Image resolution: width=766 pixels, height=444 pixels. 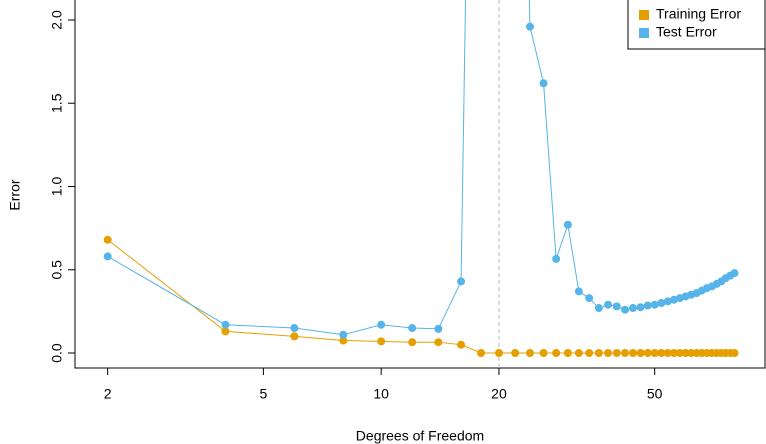 What do you see at coordinates (15, 194) in the screenshot?
I see `y-axis-label: Error` at bounding box center [15, 194].